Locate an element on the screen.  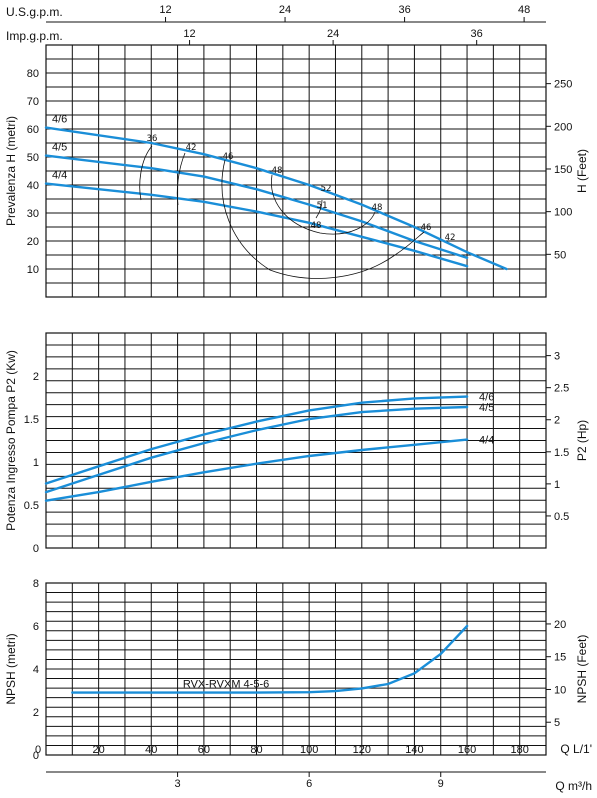
imp-gpm-label: Imp.g.p.m. is located at coordinates (34, 36).